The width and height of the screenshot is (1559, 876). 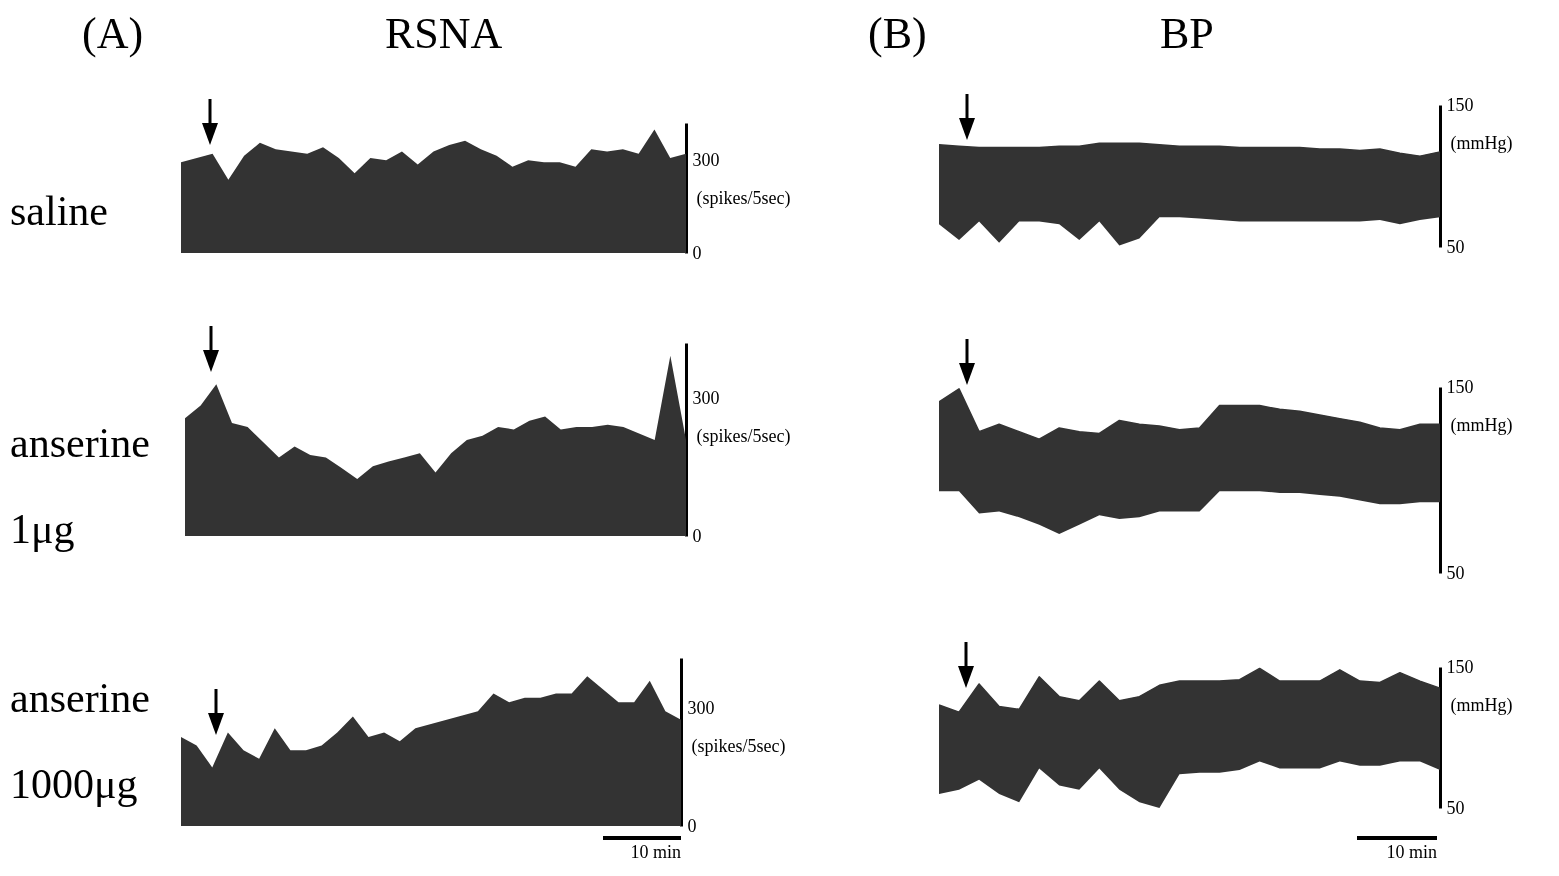 What do you see at coordinates (80, 741) in the screenshot?
I see `text: anserine 1000μg` at bounding box center [80, 741].